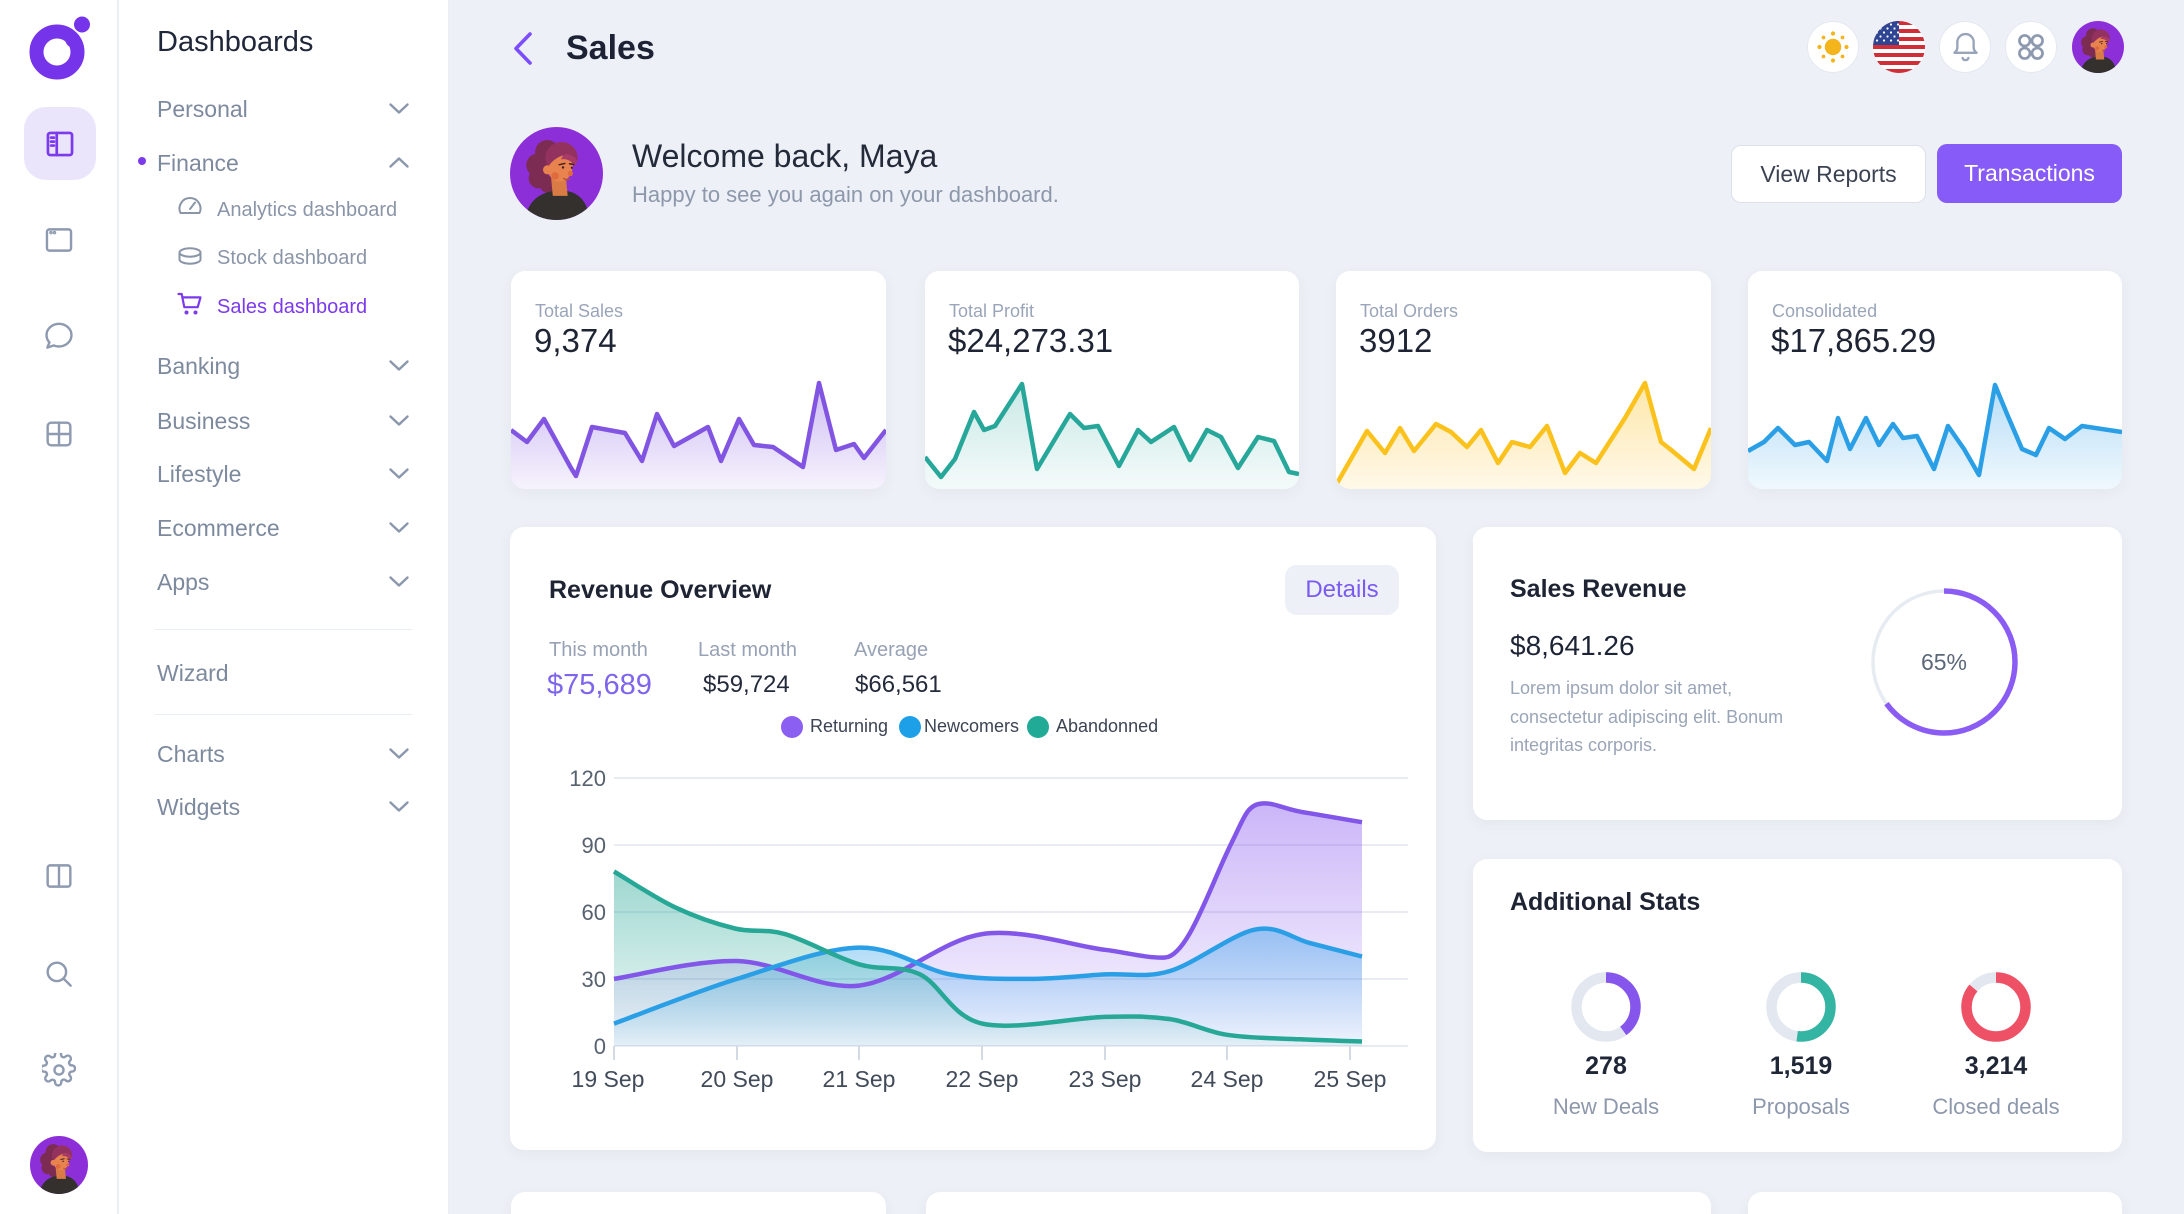 The height and width of the screenshot is (1214, 2184). I want to click on svg-text: 30, so click(594, 979).